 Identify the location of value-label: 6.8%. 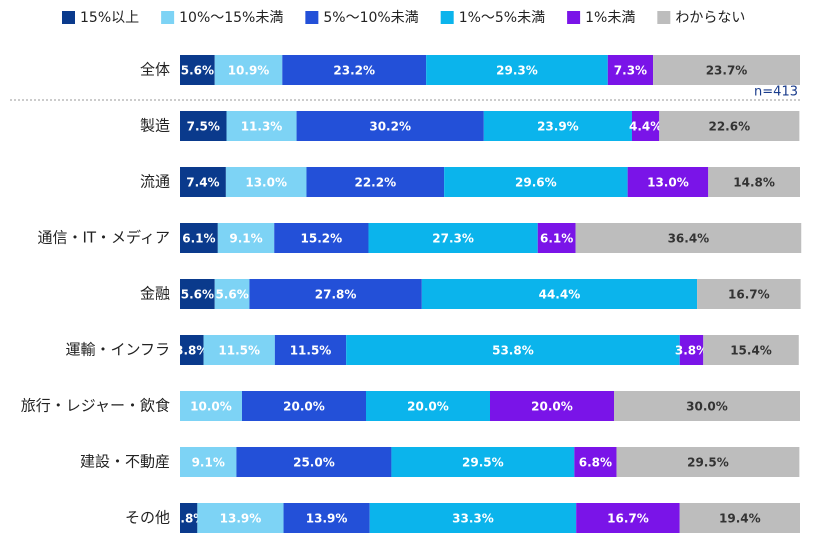
(595, 463).